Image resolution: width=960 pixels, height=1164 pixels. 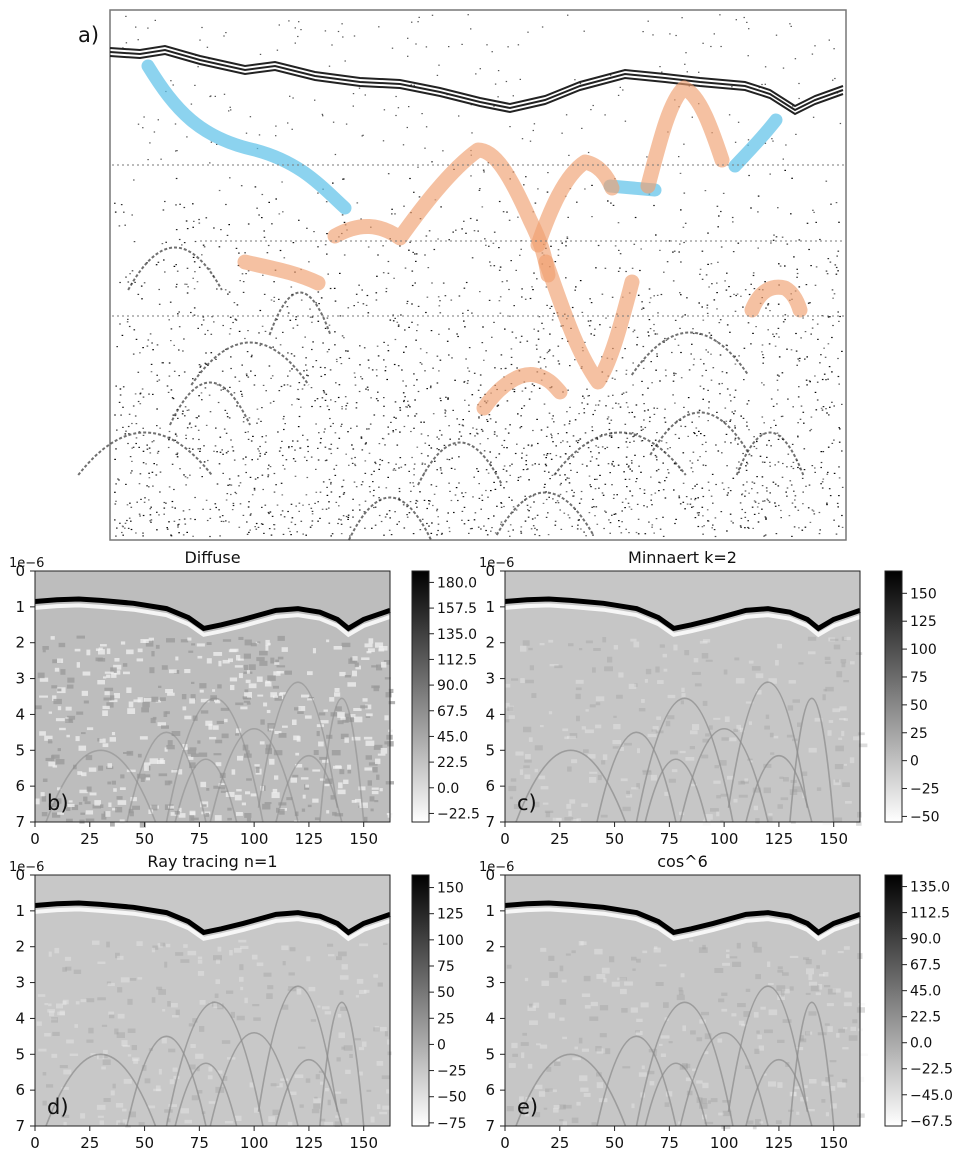 I want to click on x-tick-label: 75, so click(x=669, y=1143).